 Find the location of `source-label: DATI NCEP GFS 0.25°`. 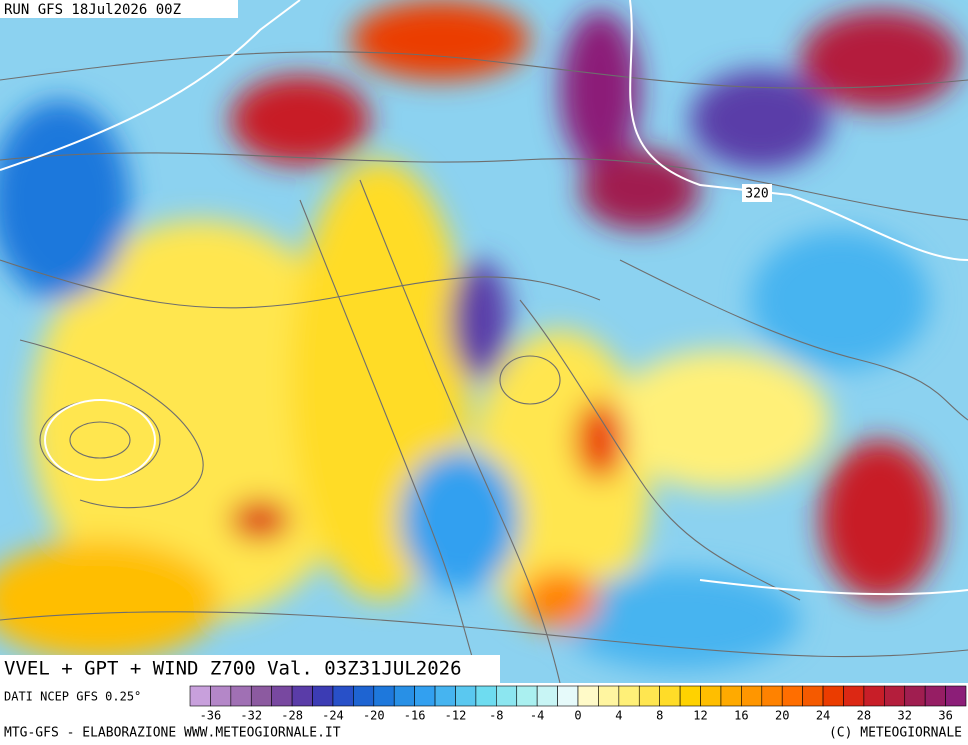

source-label: DATI NCEP GFS 0.25° is located at coordinates (72, 697).